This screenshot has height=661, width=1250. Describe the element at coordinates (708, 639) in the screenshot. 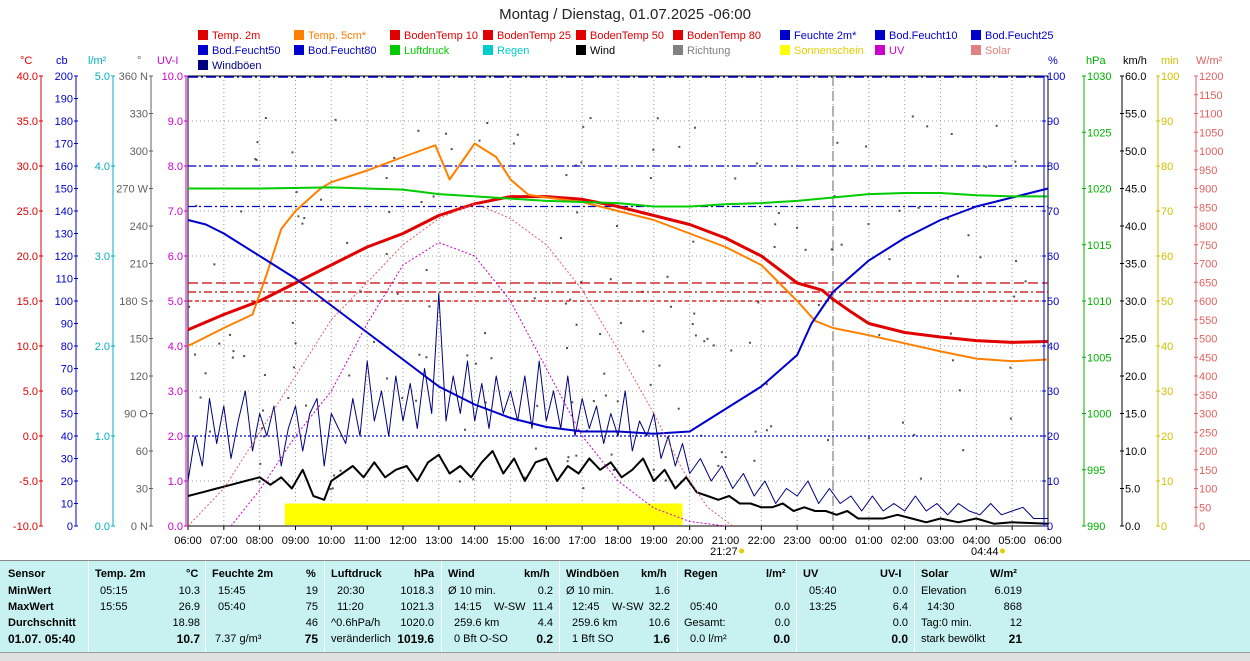

I see `rain-amount: 0.0 l/m²` at that location.